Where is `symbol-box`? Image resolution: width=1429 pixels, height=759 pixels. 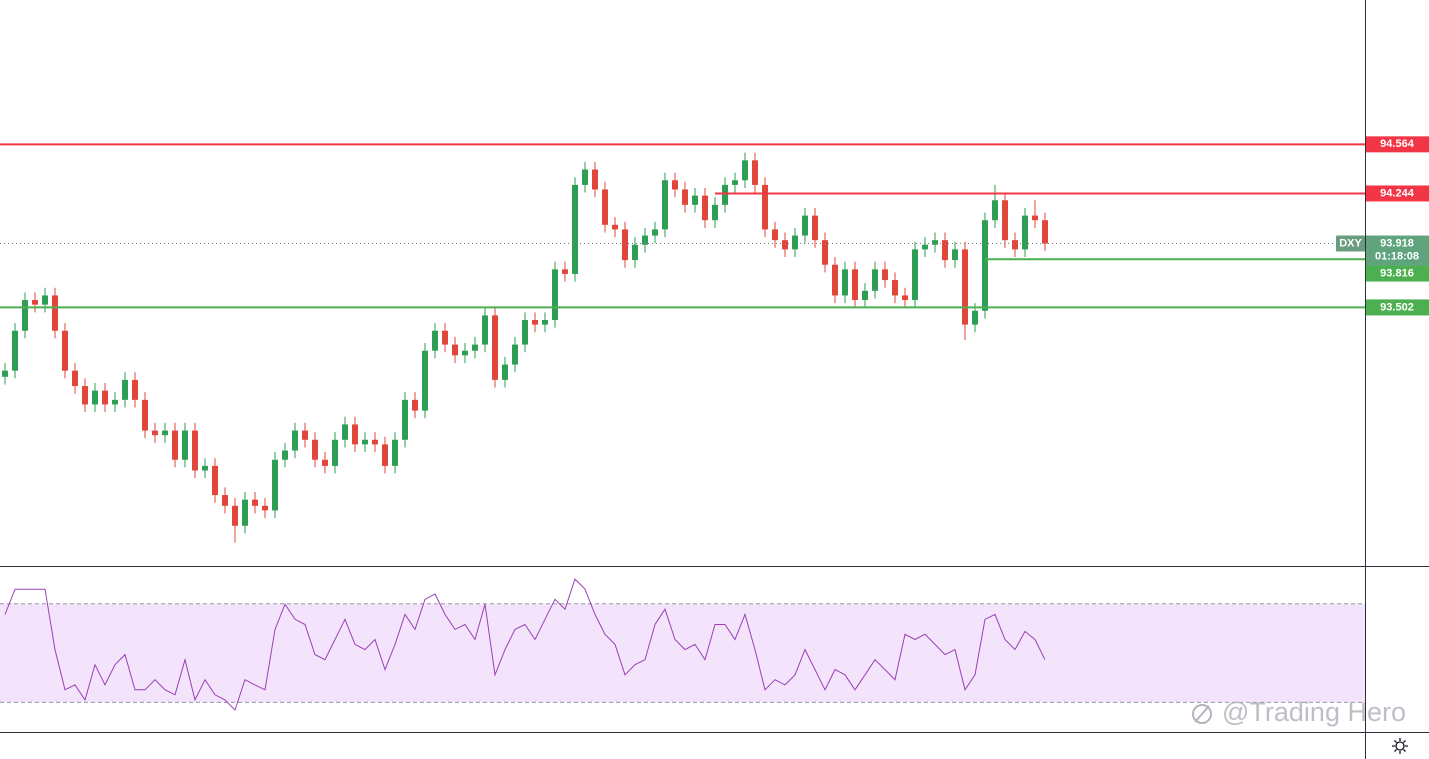
symbol-box is located at coordinates (1350, 243).